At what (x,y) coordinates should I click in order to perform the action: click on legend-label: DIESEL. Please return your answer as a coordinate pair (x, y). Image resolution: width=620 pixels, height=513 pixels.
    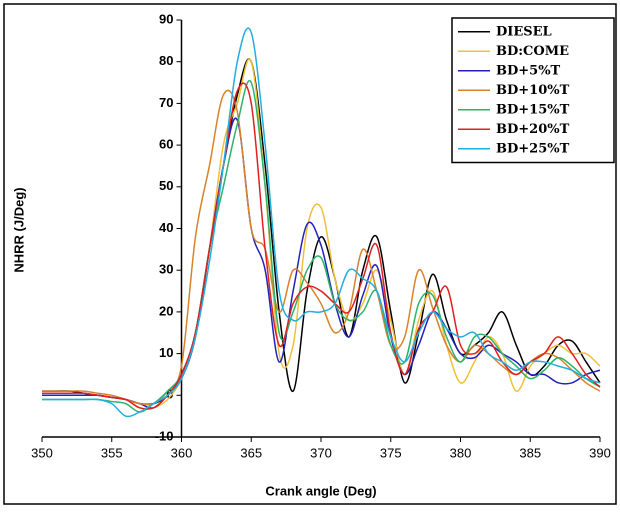
    Looking at the image, I should click on (524, 31).